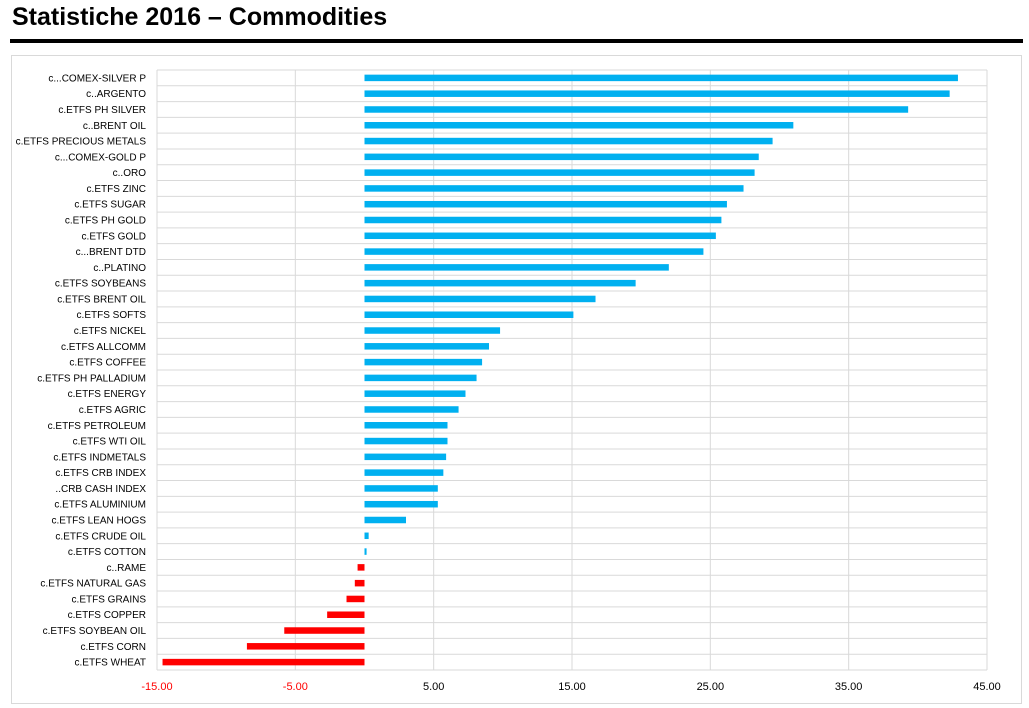 This screenshot has width=1029, height=708. What do you see at coordinates (95, 631) in the screenshot?
I see `category-label: c.ETFS SOYBEAN OIL` at bounding box center [95, 631].